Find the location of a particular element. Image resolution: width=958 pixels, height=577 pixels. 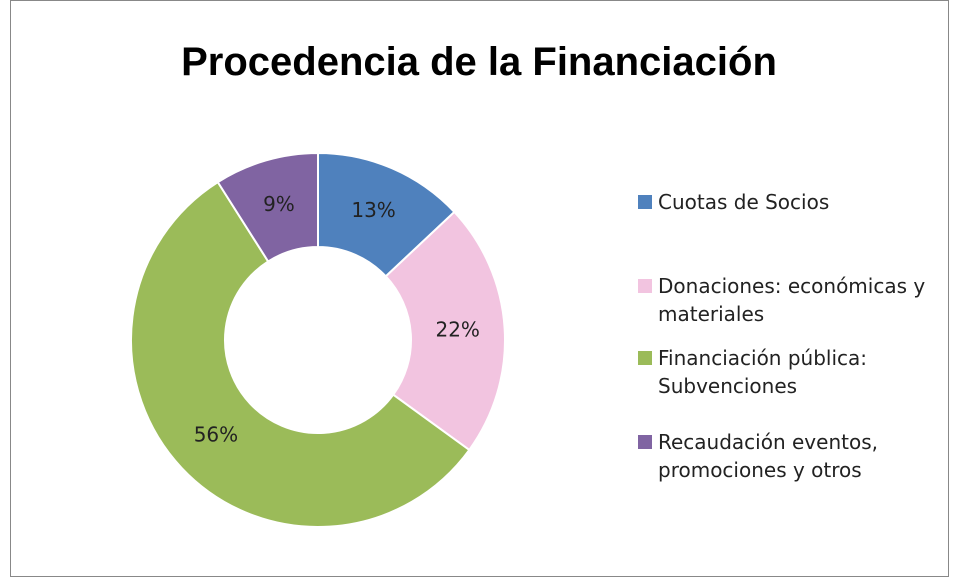

legend-item: Donaciones: económicas y materiales is located at coordinates (795, 300).